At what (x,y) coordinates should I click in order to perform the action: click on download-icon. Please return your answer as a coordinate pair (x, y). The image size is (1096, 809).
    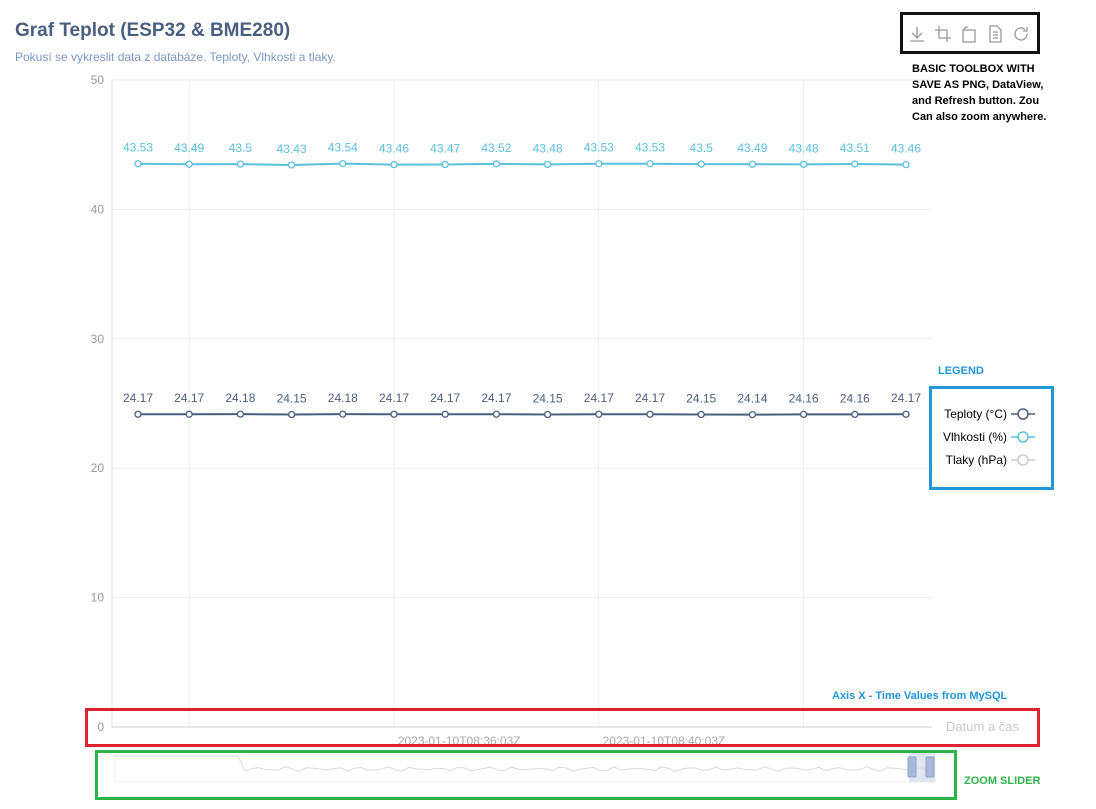
    Looking at the image, I should click on (917, 34).